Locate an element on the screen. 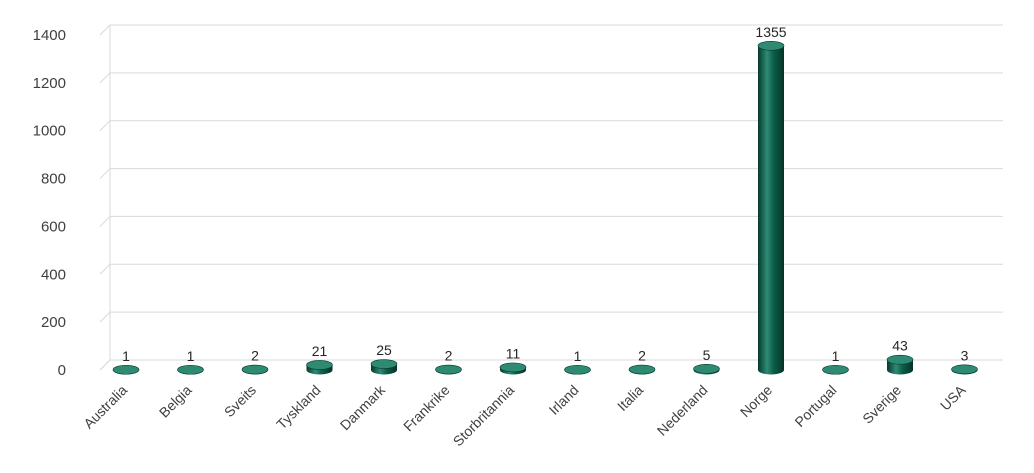  bar-danmark is located at coordinates (384, 367).